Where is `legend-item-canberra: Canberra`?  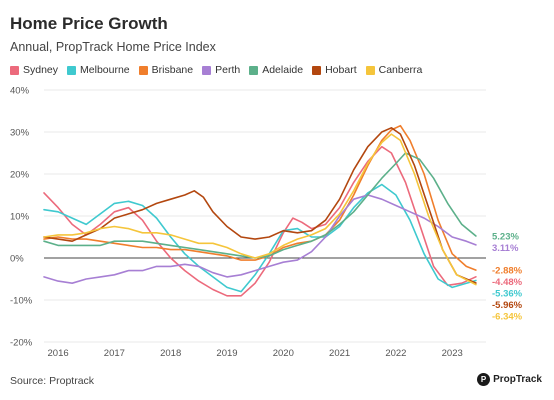
legend-item-canberra: Canberra is located at coordinates (394, 70).